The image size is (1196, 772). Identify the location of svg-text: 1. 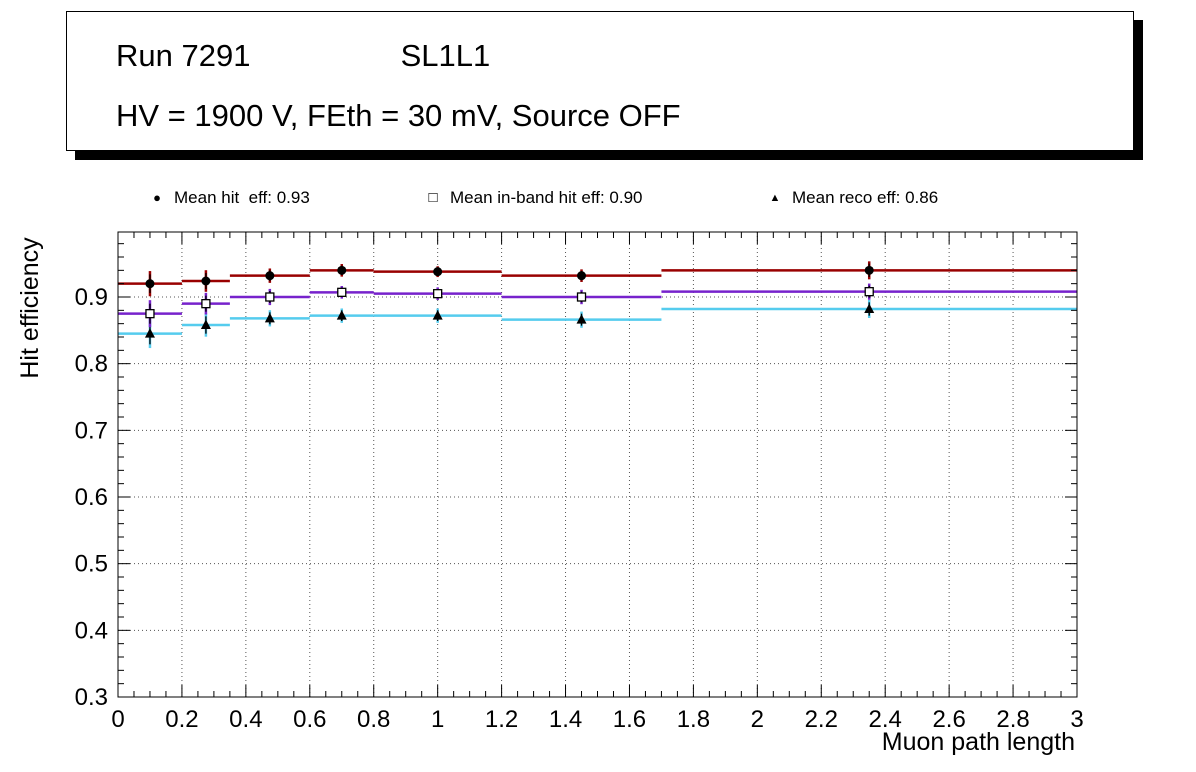
(437, 719).